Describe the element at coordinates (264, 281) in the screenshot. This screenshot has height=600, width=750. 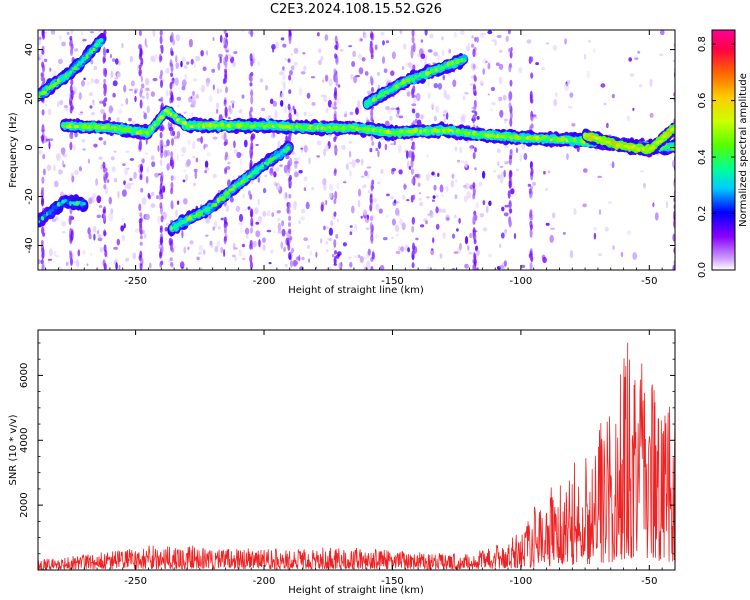
I see `spectrogram-xtick-label: -200` at that location.